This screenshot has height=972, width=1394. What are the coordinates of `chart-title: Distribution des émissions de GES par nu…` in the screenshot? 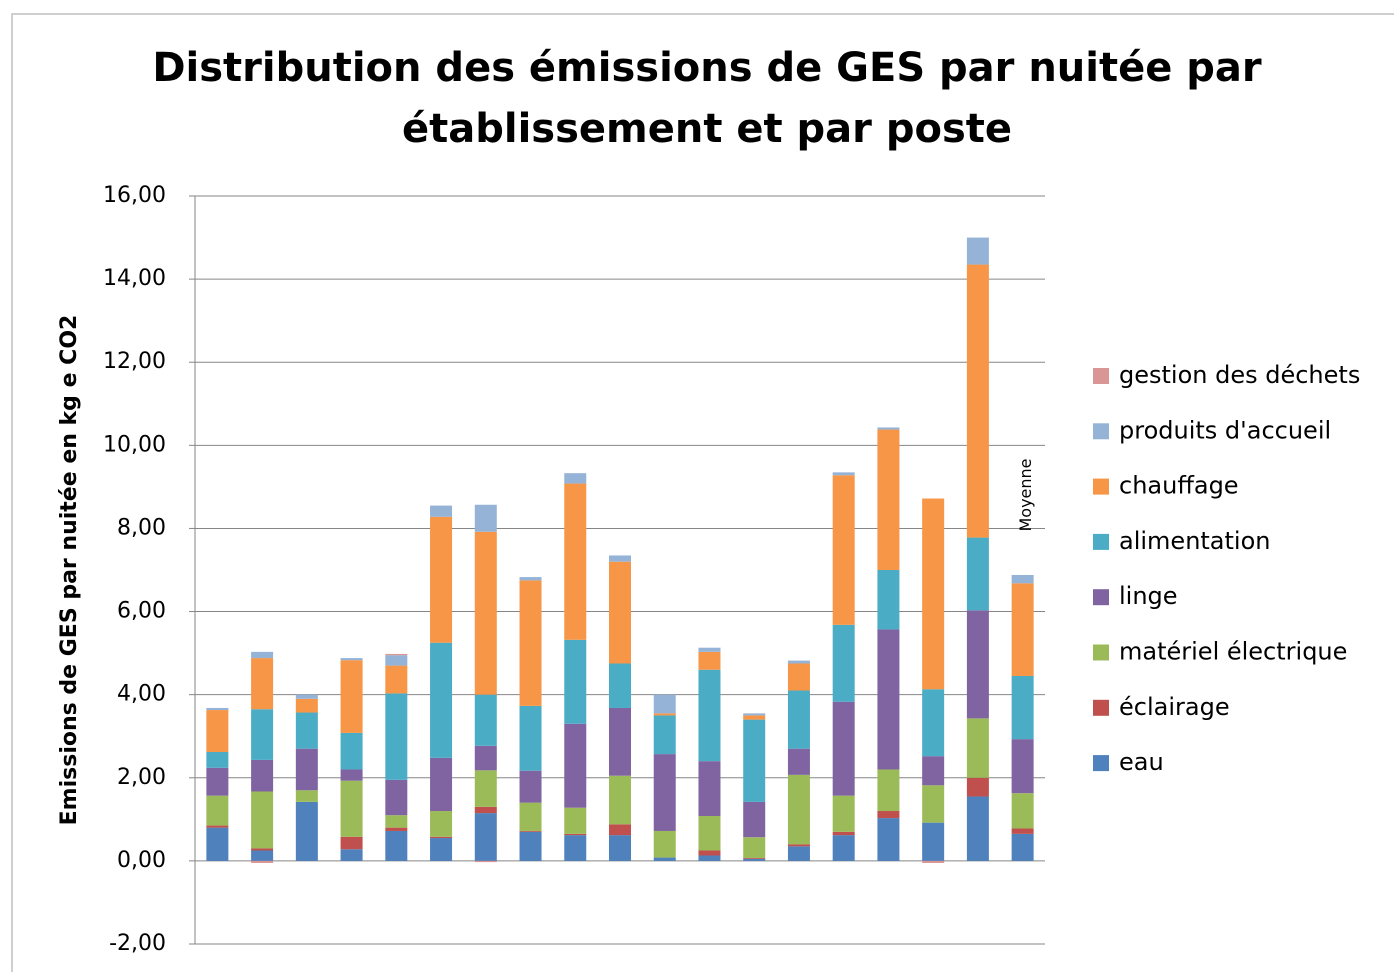 It's located at (707, 68).